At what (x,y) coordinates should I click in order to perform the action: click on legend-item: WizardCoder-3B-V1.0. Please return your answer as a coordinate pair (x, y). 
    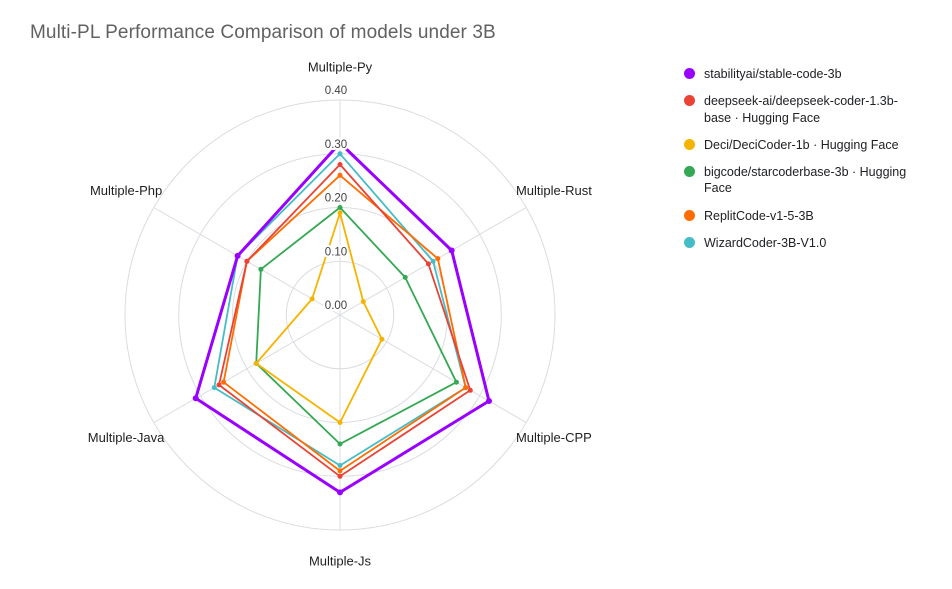
    Looking at the image, I should click on (809, 243).